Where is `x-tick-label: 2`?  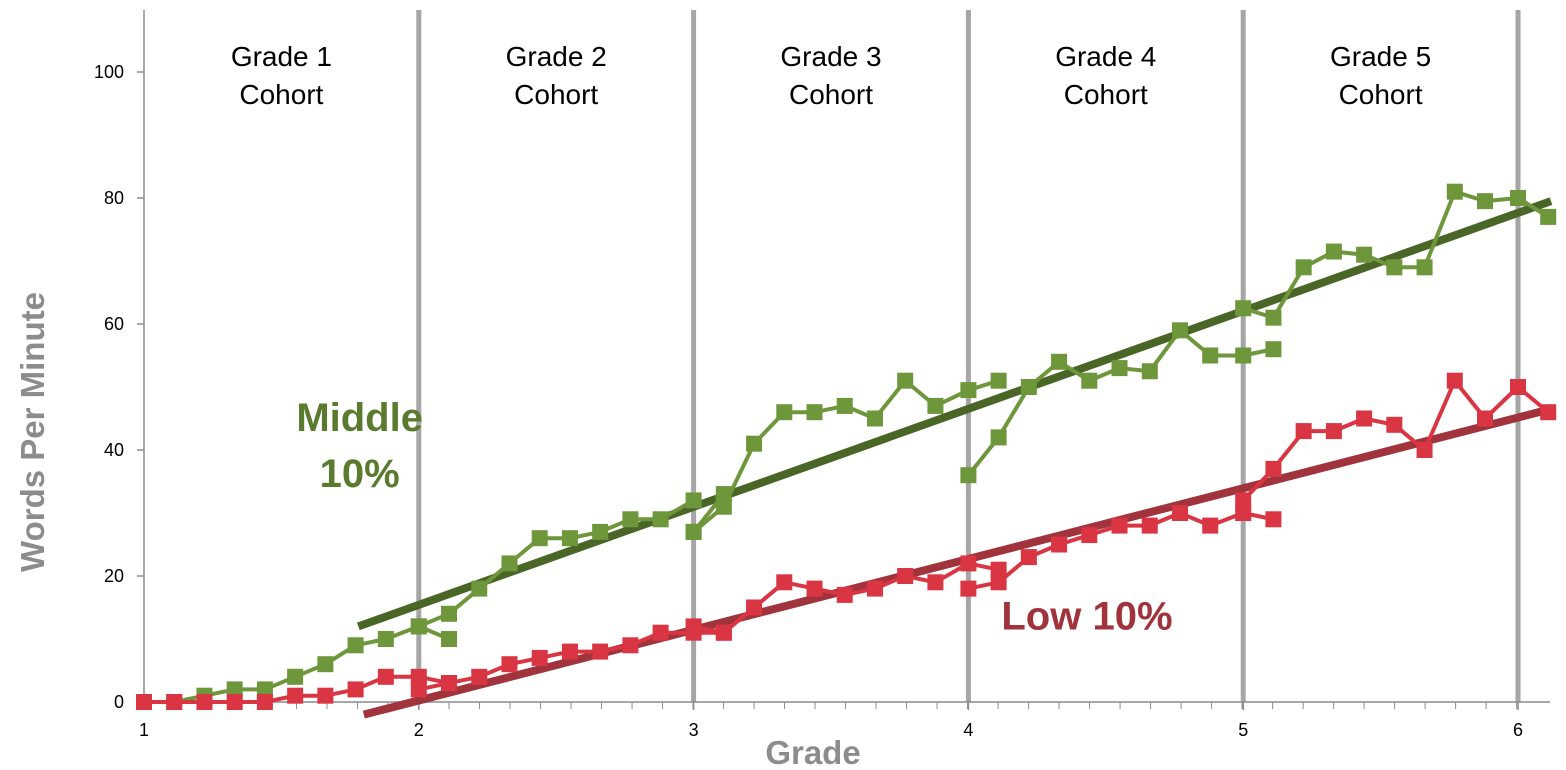 x-tick-label: 2 is located at coordinates (419, 730).